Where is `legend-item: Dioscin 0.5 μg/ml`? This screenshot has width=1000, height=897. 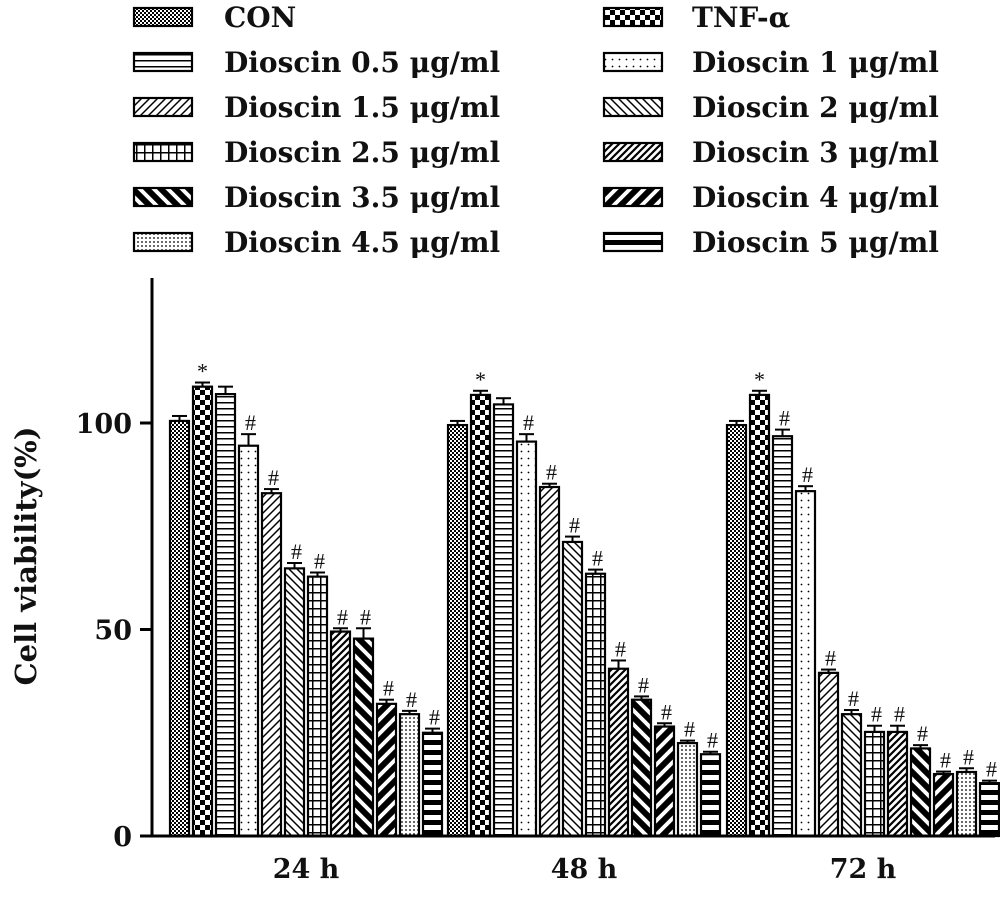 legend-item: Dioscin 0.5 μg/ml is located at coordinates (316, 62).